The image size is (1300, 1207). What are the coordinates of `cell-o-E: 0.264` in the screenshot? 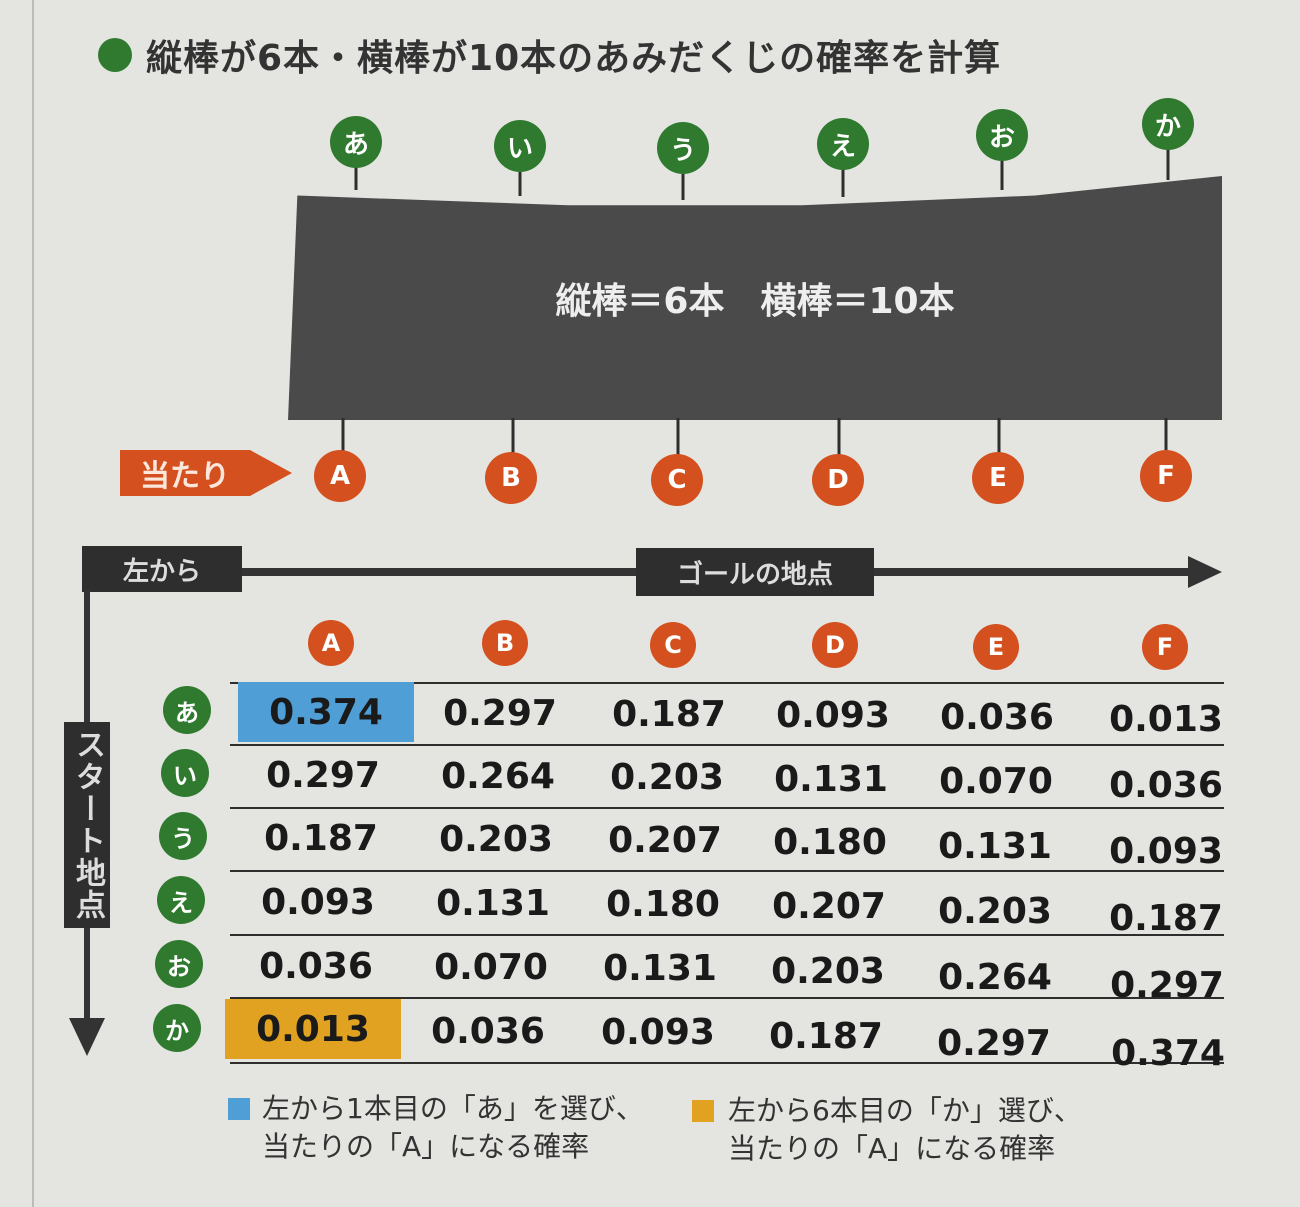 It's located at (995, 977).